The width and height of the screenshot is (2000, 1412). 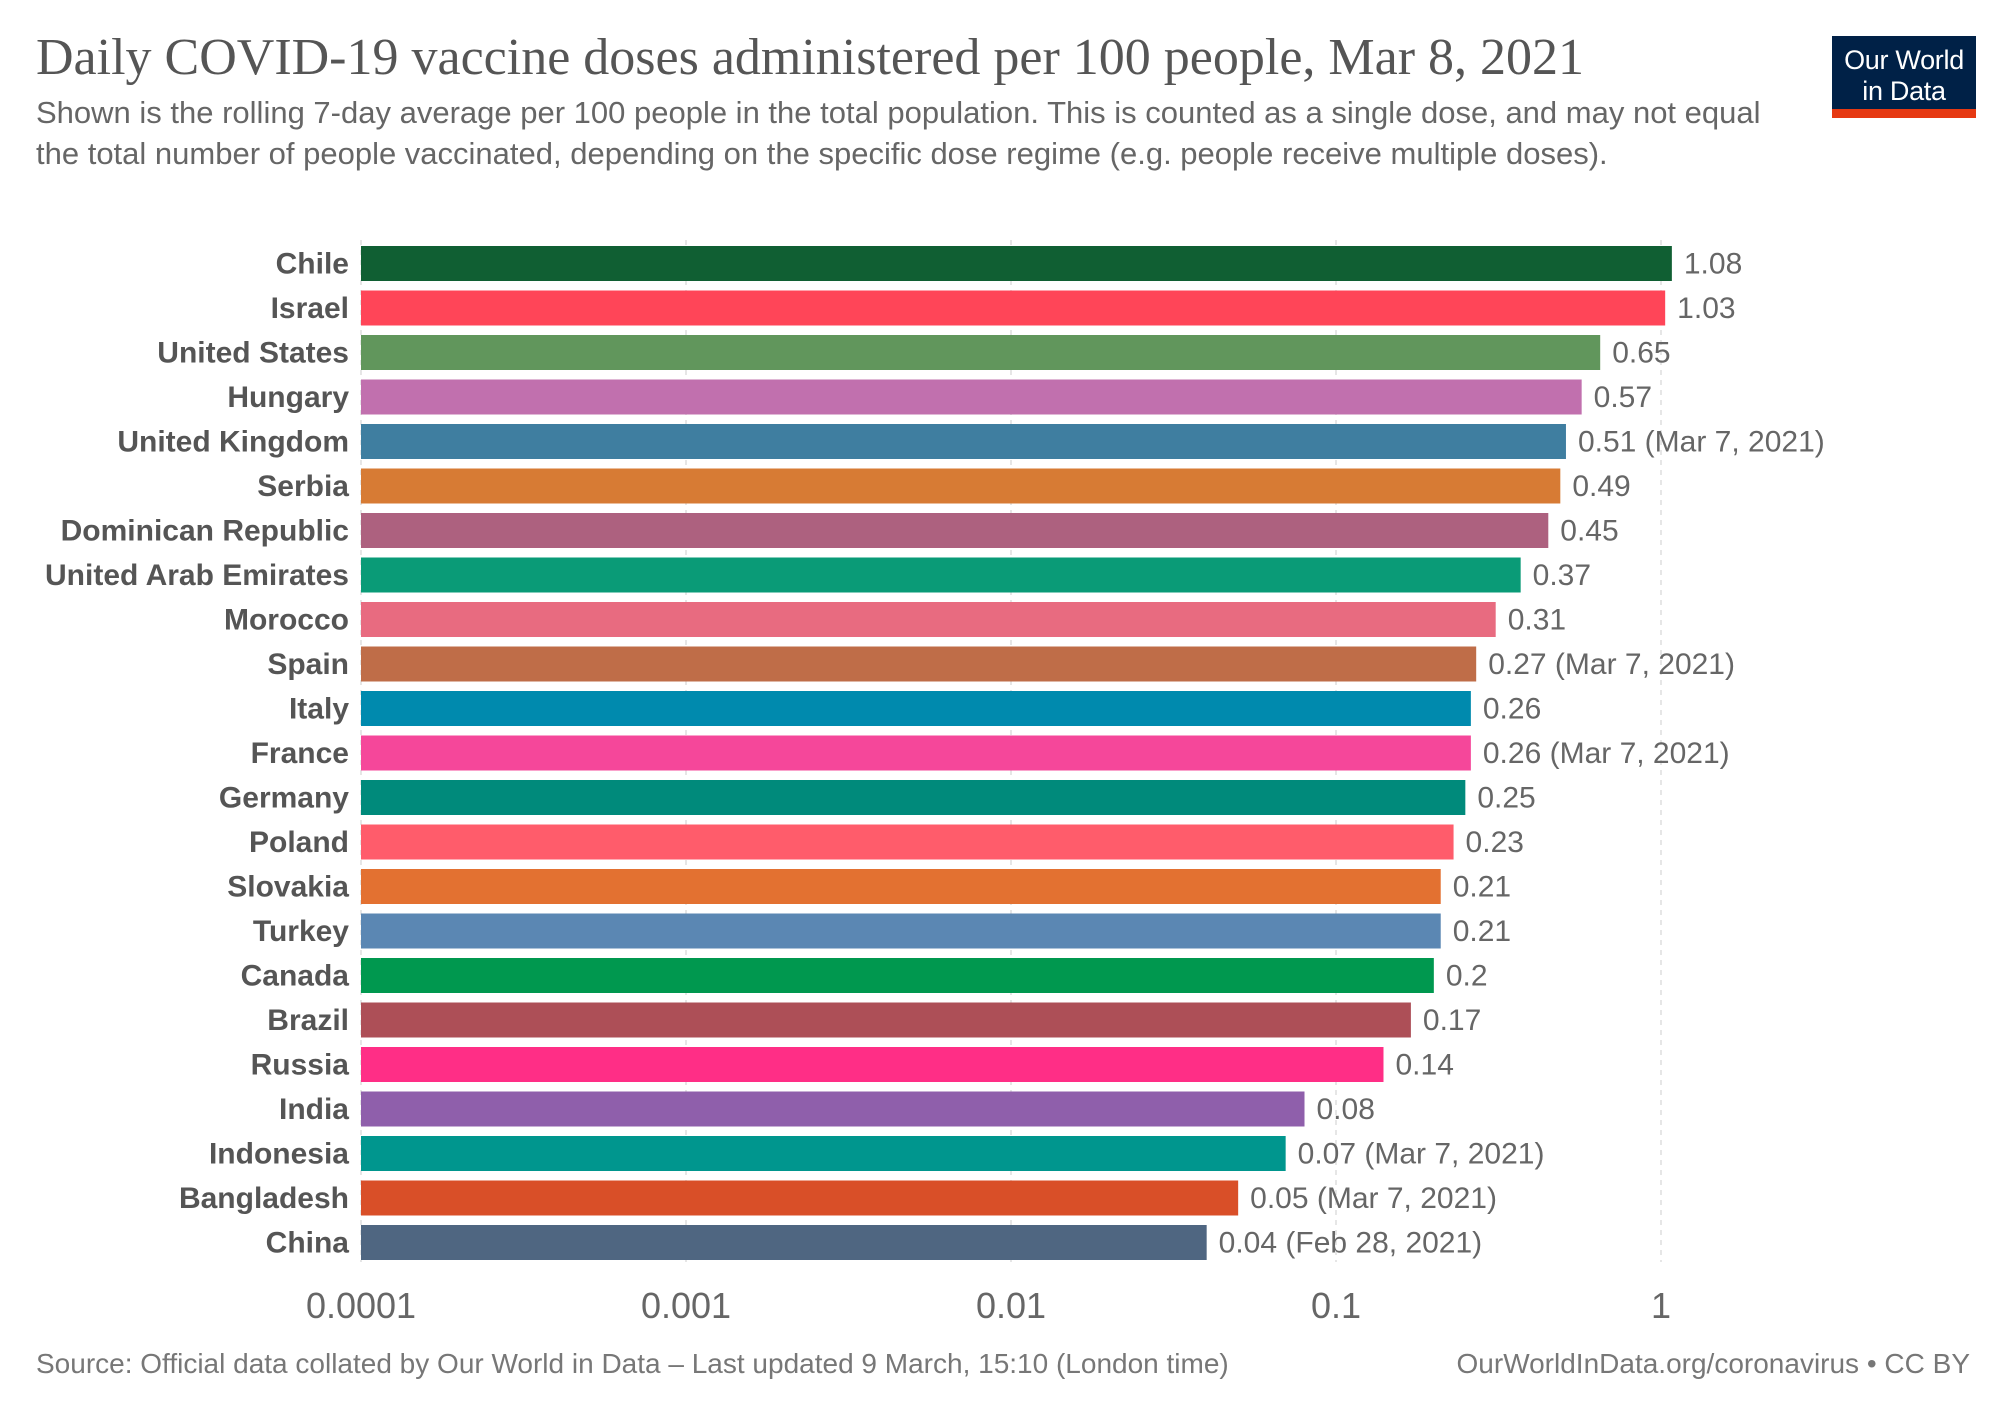 What do you see at coordinates (1589, 531) in the screenshot?
I see `value-label-6: 0.45` at bounding box center [1589, 531].